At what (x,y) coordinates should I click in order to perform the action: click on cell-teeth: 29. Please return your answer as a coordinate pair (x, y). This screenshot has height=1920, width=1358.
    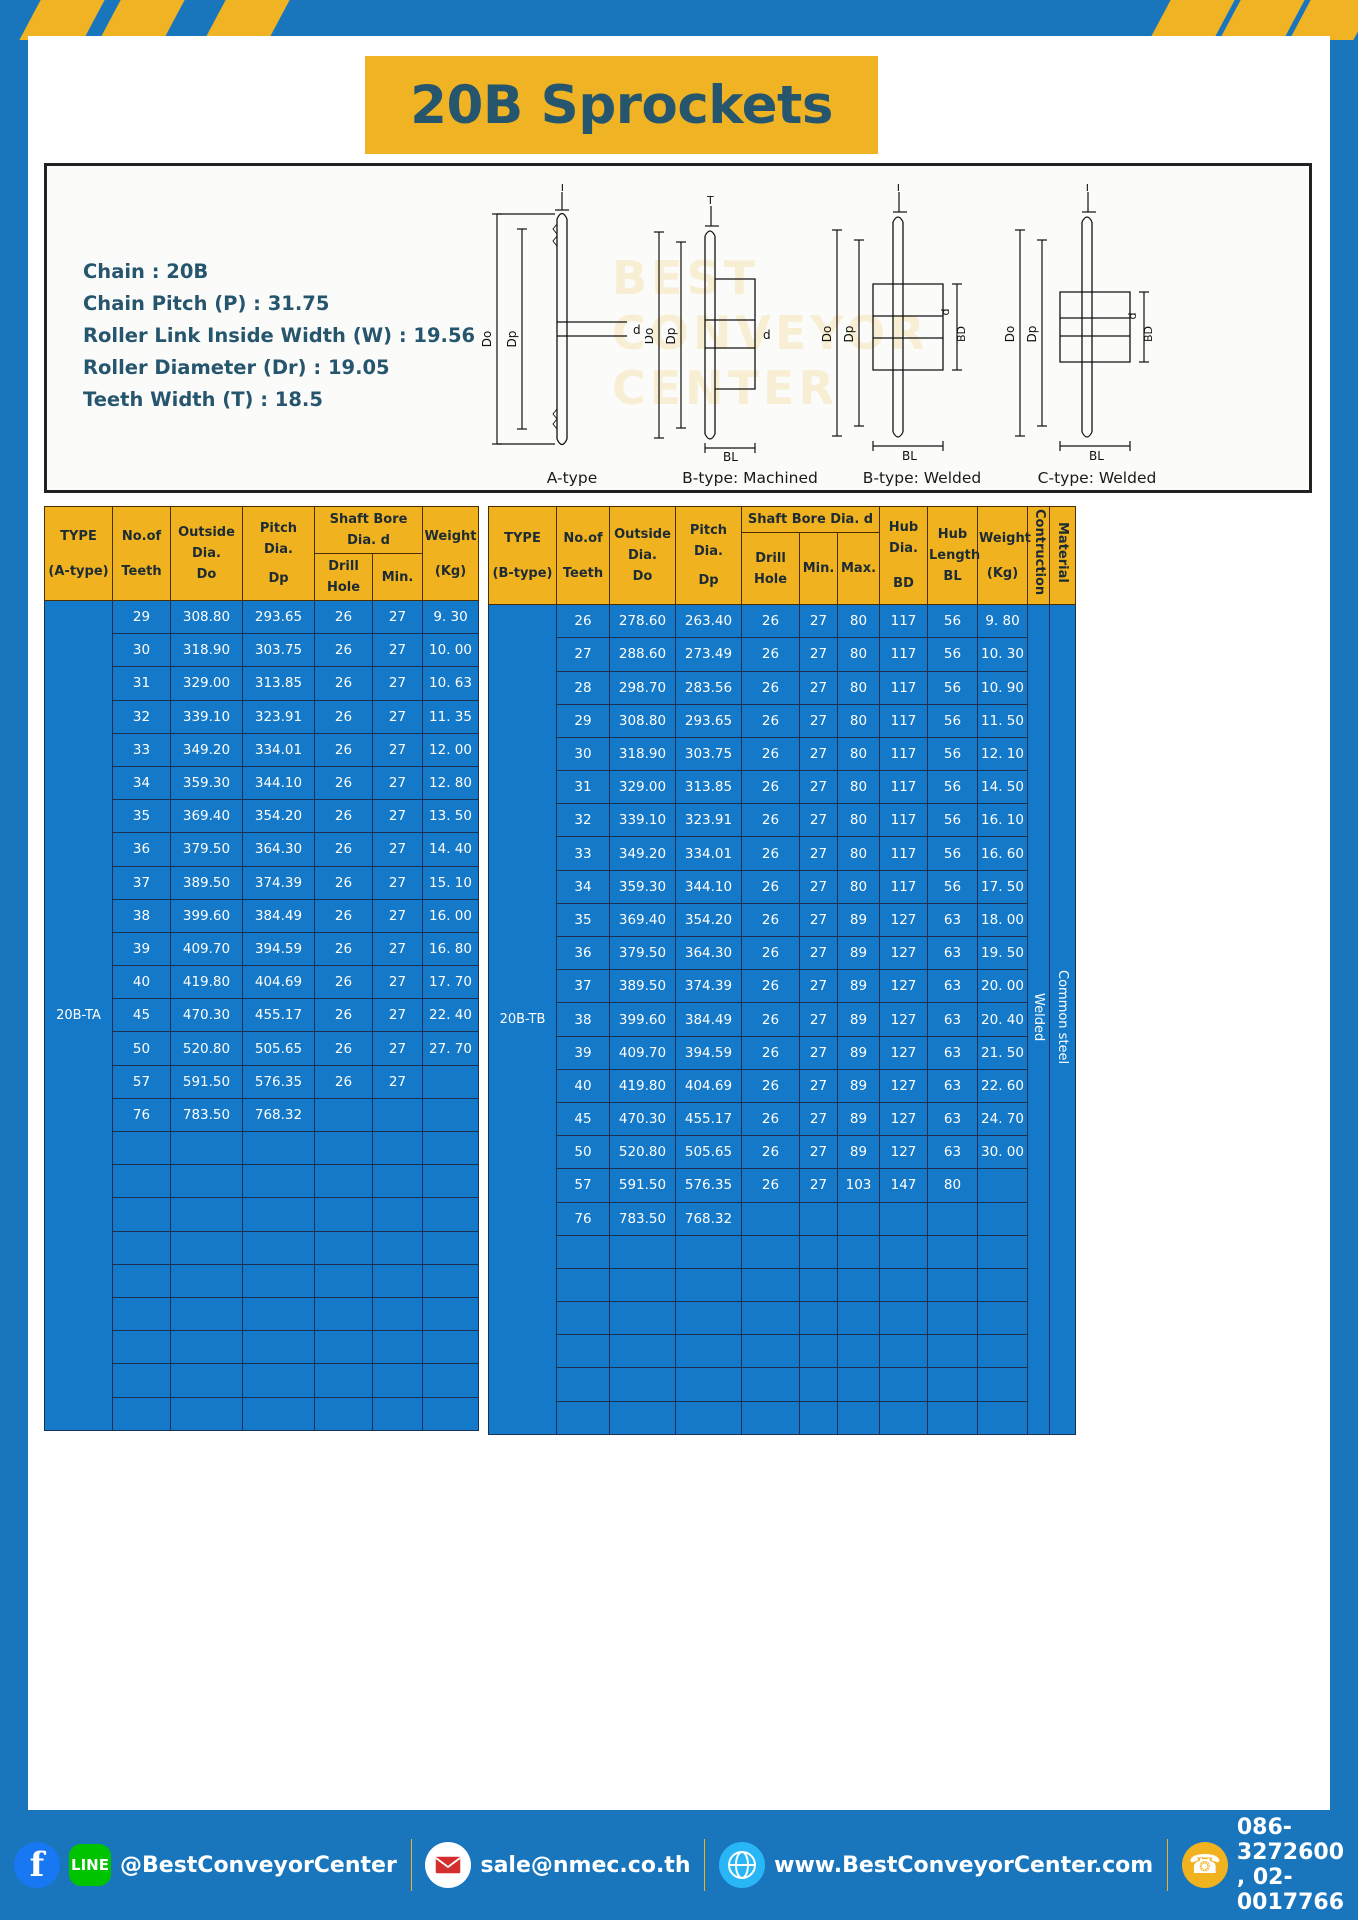
    Looking at the image, I should click on (141, 617).